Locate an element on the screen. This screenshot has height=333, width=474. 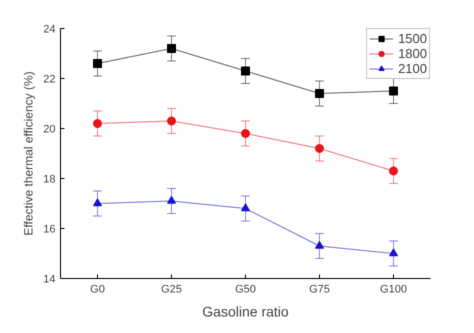
x-tick-label: G0 is located at coordinates (97, 290).